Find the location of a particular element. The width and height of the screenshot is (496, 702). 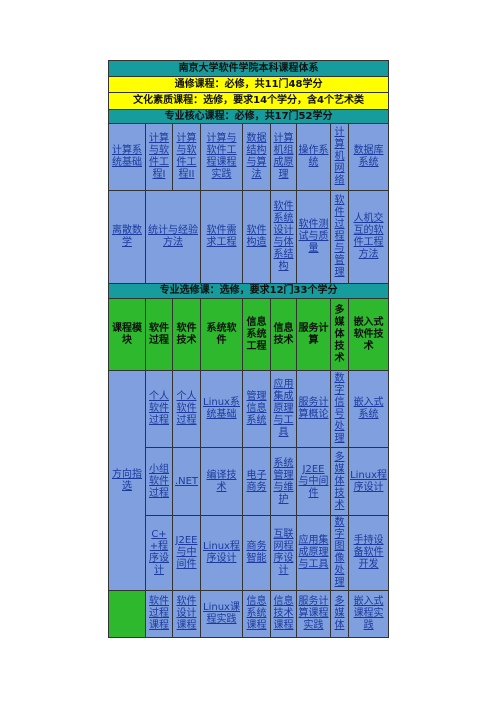

course-cell: 服务计算课程实践 is located at coordinates (313, 614).